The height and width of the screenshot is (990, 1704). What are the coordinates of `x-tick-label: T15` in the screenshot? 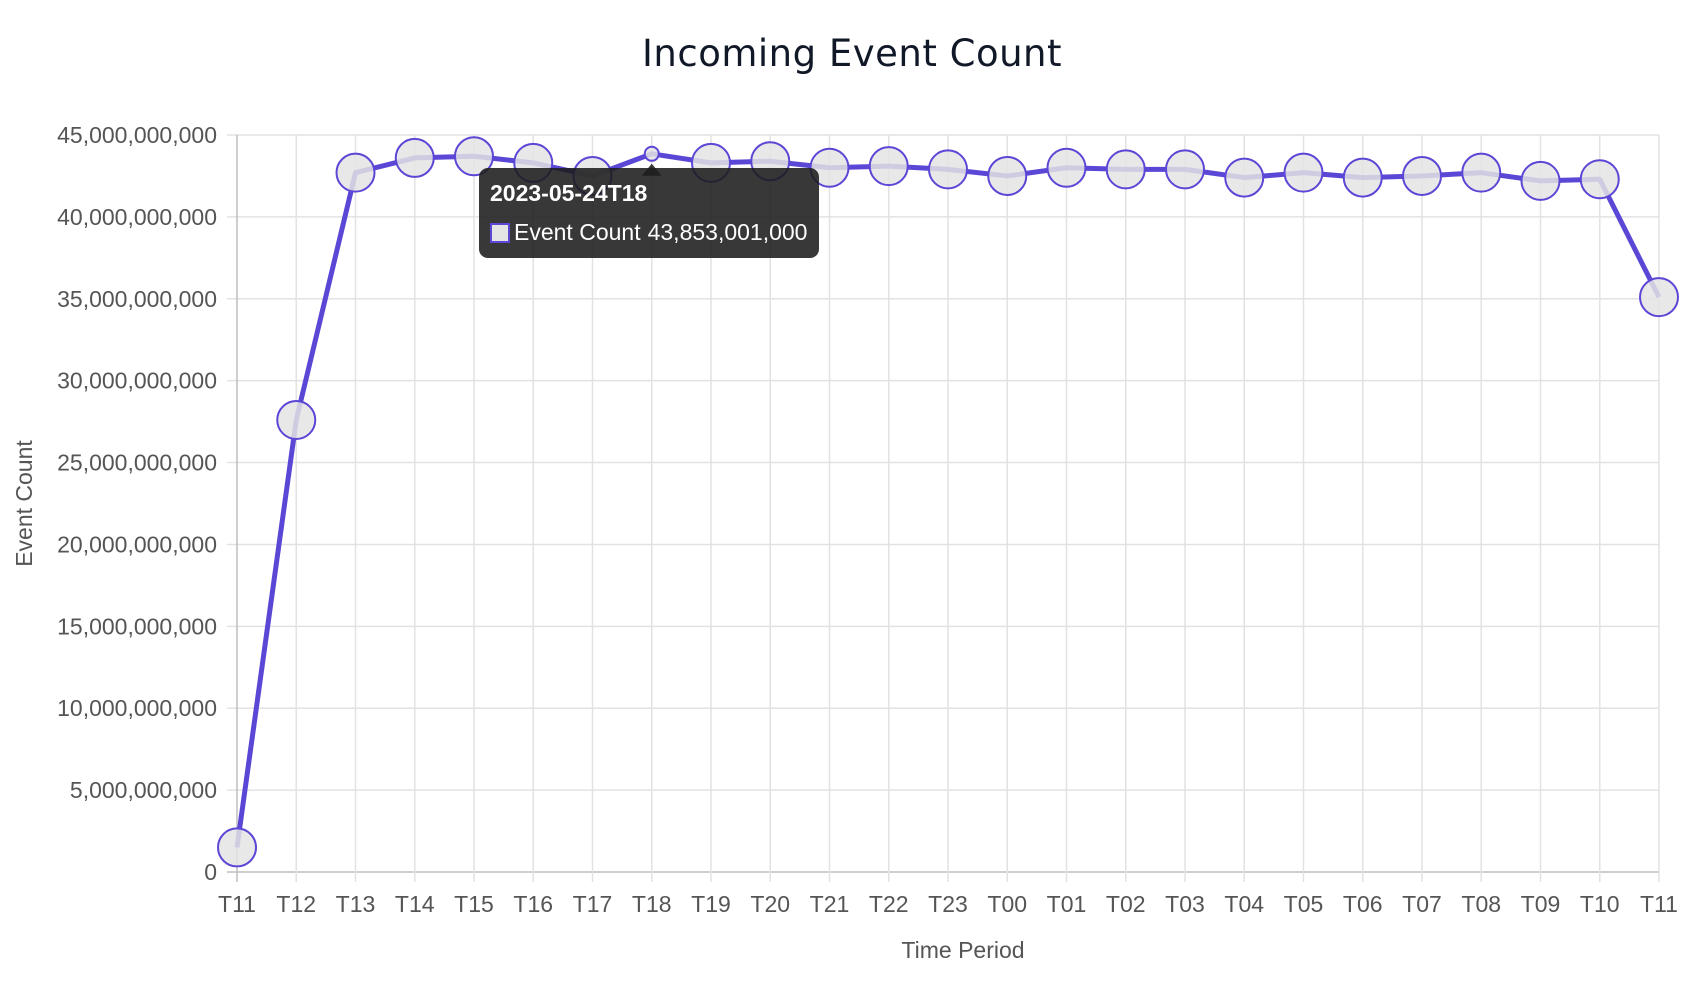 It's located at (474, 904).